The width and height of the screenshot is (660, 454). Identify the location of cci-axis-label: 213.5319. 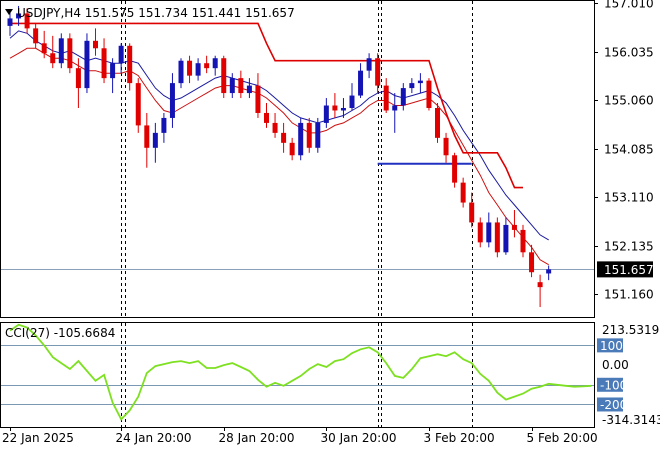
(630, 330).